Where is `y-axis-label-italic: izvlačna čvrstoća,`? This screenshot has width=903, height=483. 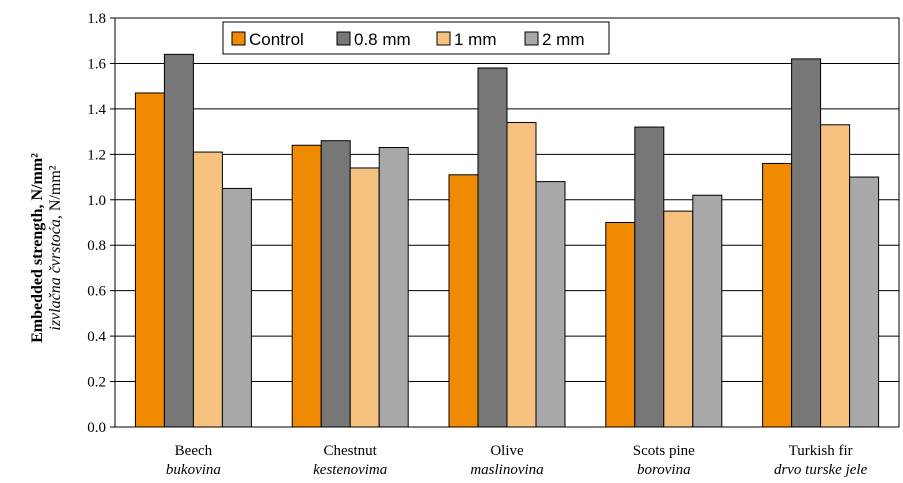 y-axis-label-italic: izvlačna čvrstoća, is located at coordinates (55, 273).